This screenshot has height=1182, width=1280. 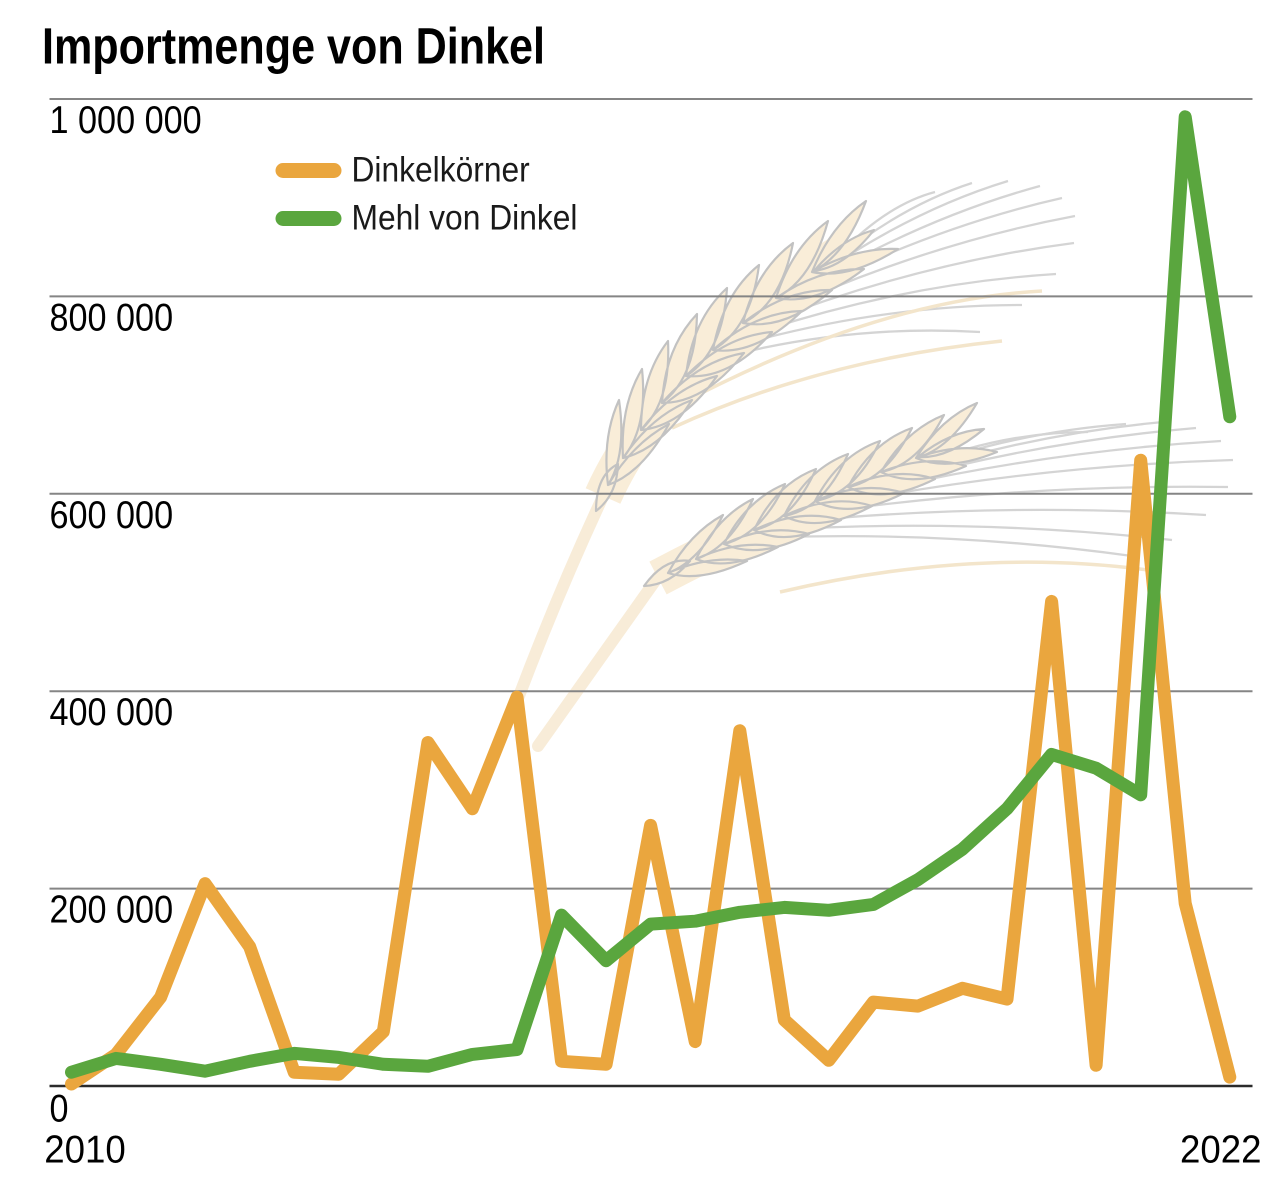 I want to click on svg-text: Dinkelkörner, so click(x=441, y=170).